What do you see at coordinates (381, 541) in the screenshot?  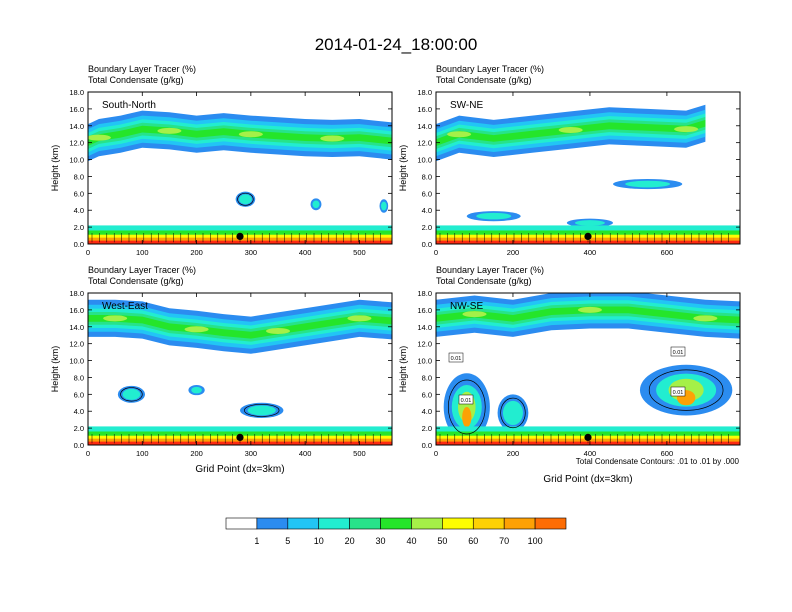 I see `colorbar-label: 30` at bounding box center [381, 541].